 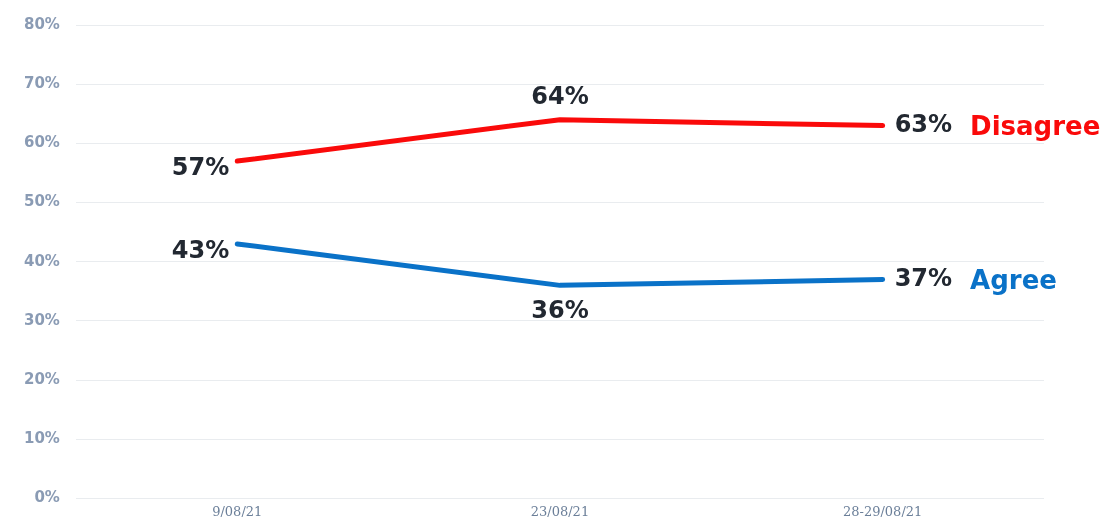 What do you see at coordinates (923, 123) in the screenshot?
I see `data-label: 63%` at bounding box center [923, 123].